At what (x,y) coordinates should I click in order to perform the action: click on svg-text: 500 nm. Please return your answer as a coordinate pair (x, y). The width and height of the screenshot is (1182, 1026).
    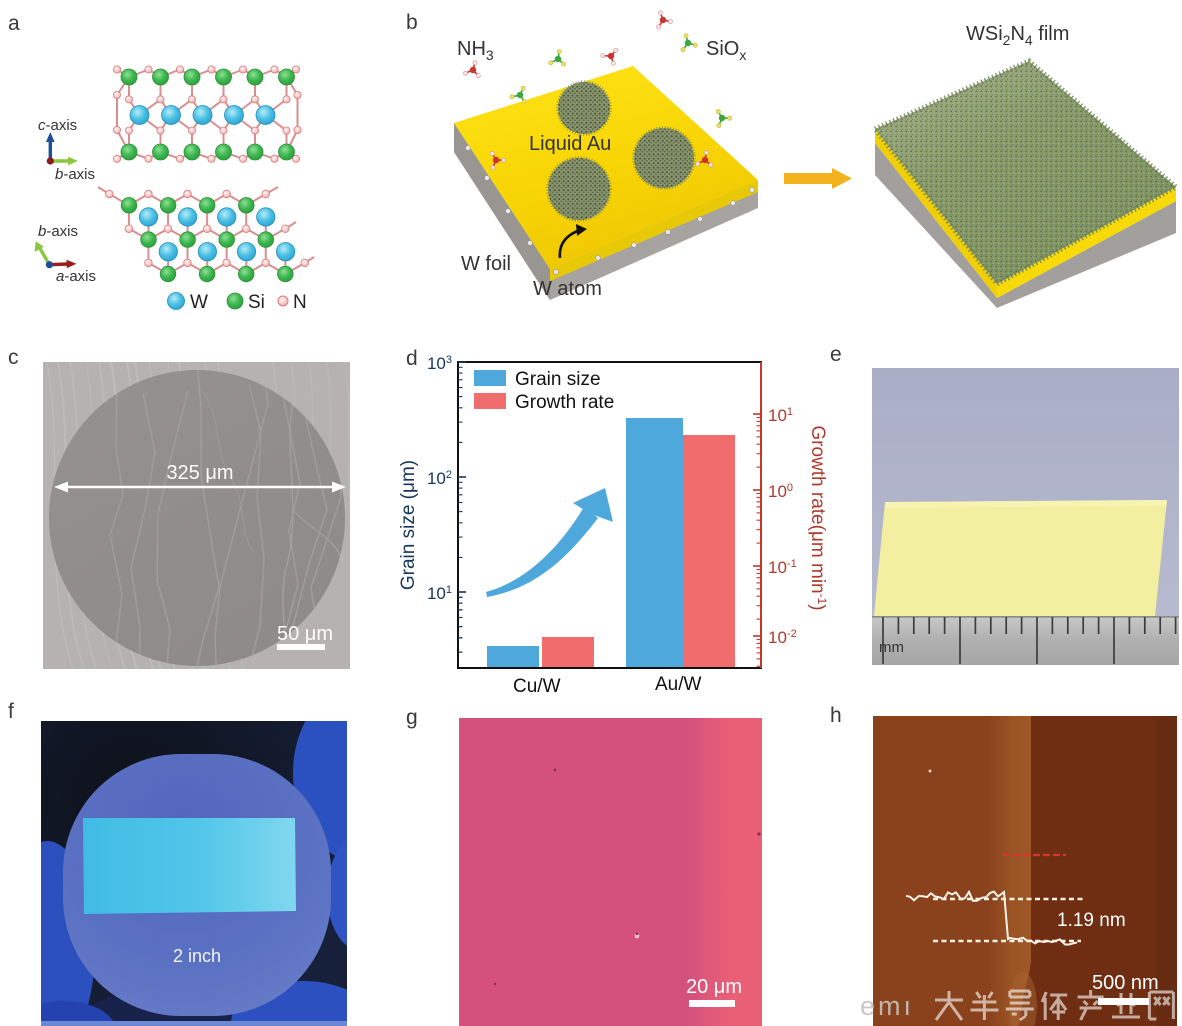
    Looking at the image, I should click on (1125, 983).